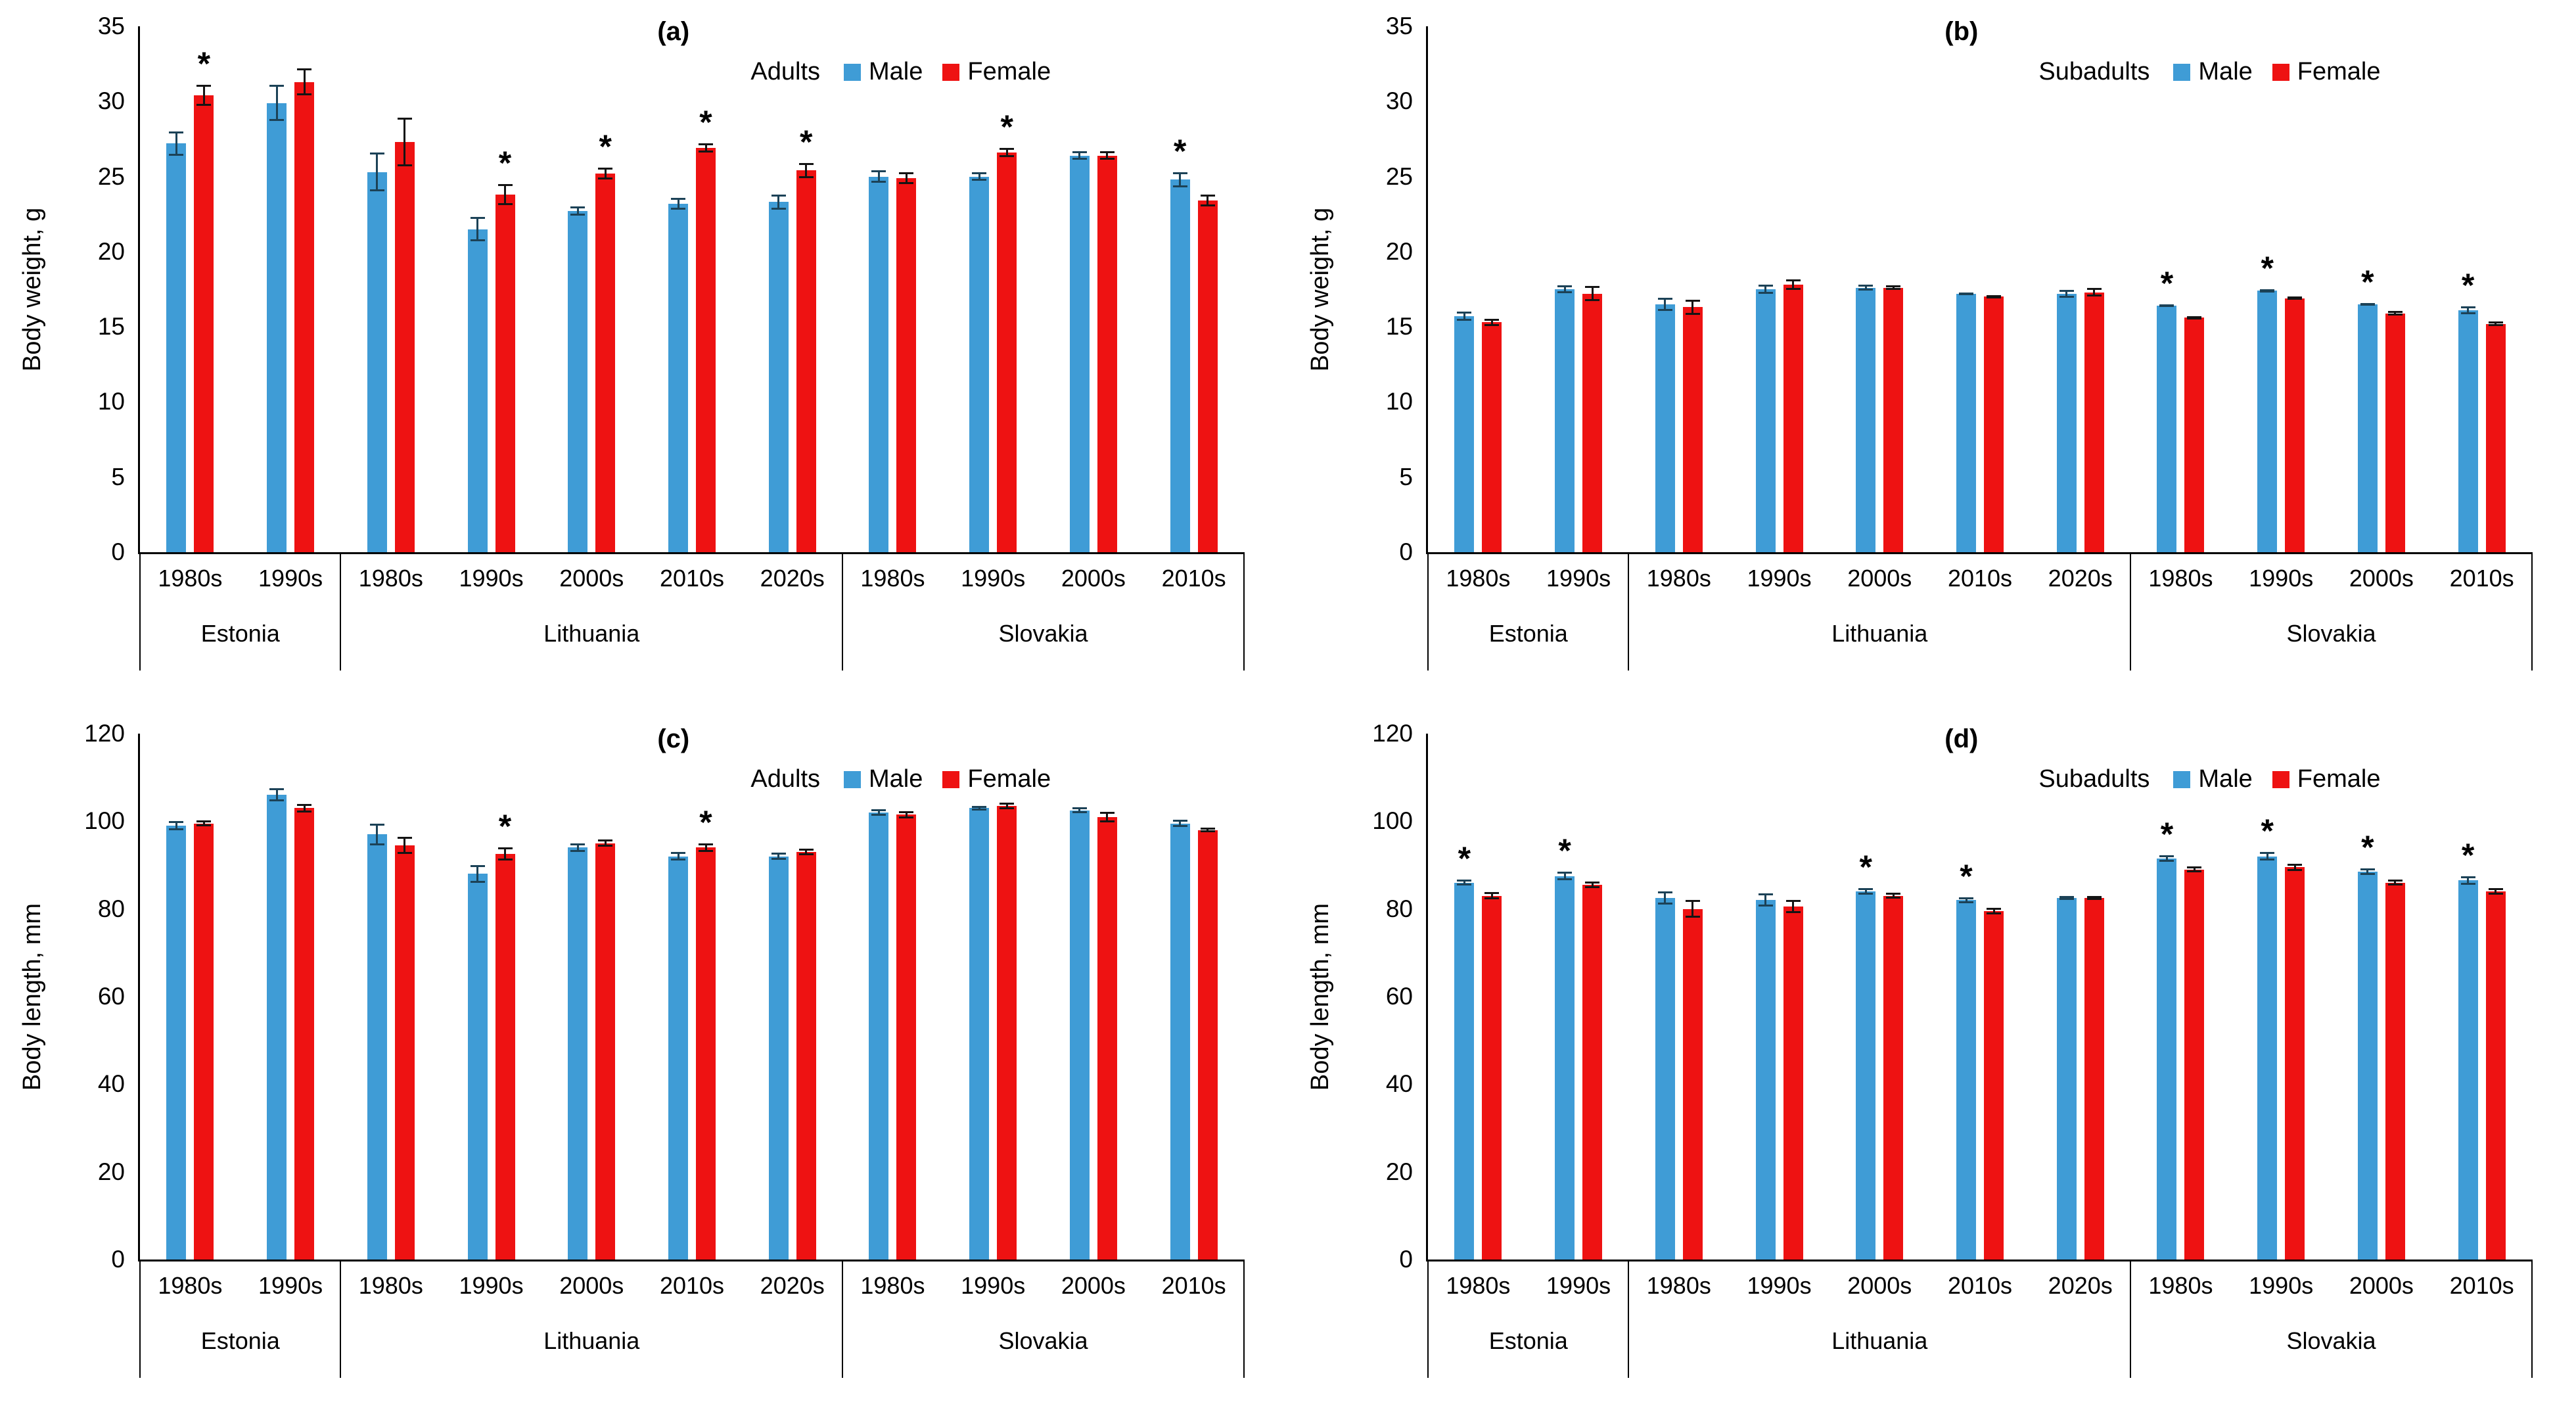  What do you see at coordinates (785, 779) in the screenshot?
I see `legend-cohort-label: Adults` at bounding box center [785, 779].